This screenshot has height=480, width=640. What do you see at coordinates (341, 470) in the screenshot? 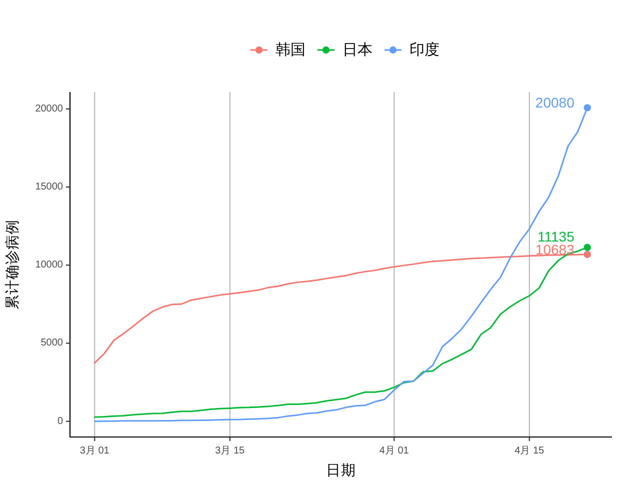
I see `x-axis-title: 日期` at bounding box center [341, 470].